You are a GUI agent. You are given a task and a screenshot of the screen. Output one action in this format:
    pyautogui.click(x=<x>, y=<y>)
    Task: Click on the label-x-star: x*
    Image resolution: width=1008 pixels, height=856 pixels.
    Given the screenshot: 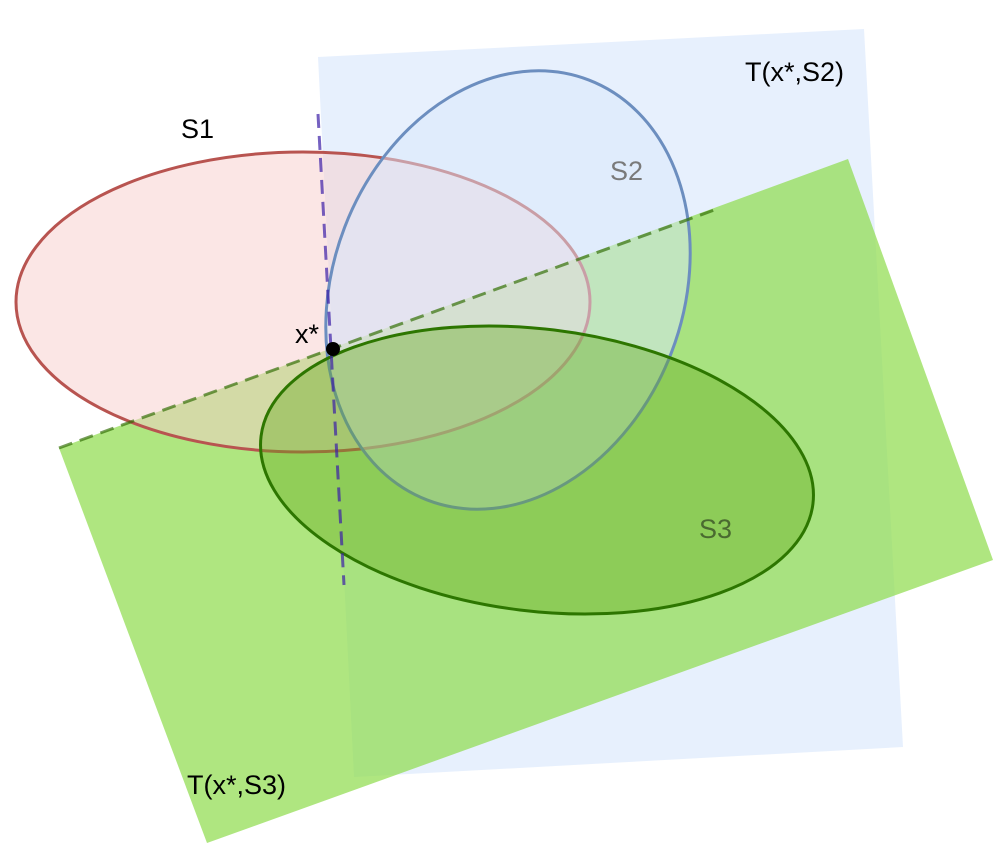 What is the action you would take?
    pyautogui.click(x=307, y=334)
    